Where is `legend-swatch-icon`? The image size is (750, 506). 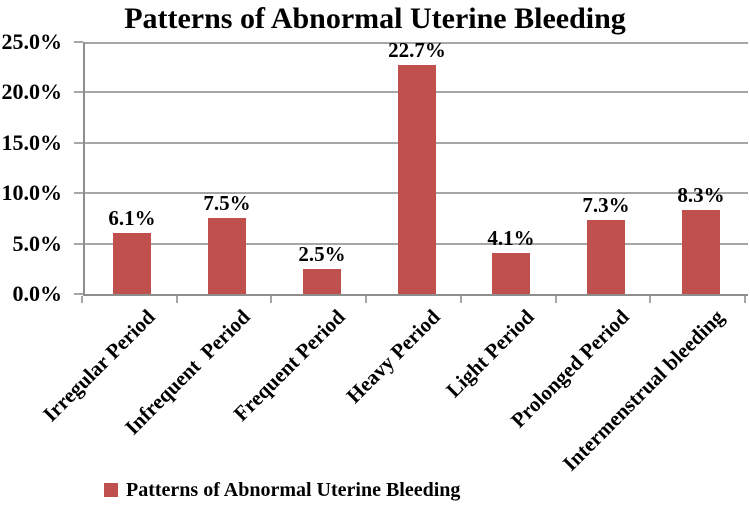 legend-swatch-icon is located at coordinates (111, 490).